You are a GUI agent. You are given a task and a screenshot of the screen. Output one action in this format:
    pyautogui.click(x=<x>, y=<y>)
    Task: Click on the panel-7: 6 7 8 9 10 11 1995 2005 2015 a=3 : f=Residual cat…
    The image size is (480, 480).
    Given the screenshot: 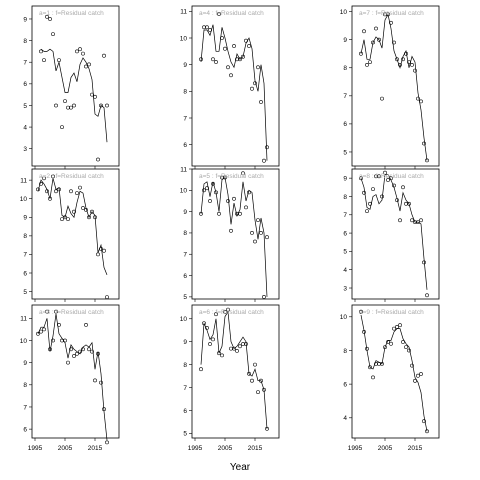 What is the action you would take?
    pyautogui.click(x=70, y=378)
    